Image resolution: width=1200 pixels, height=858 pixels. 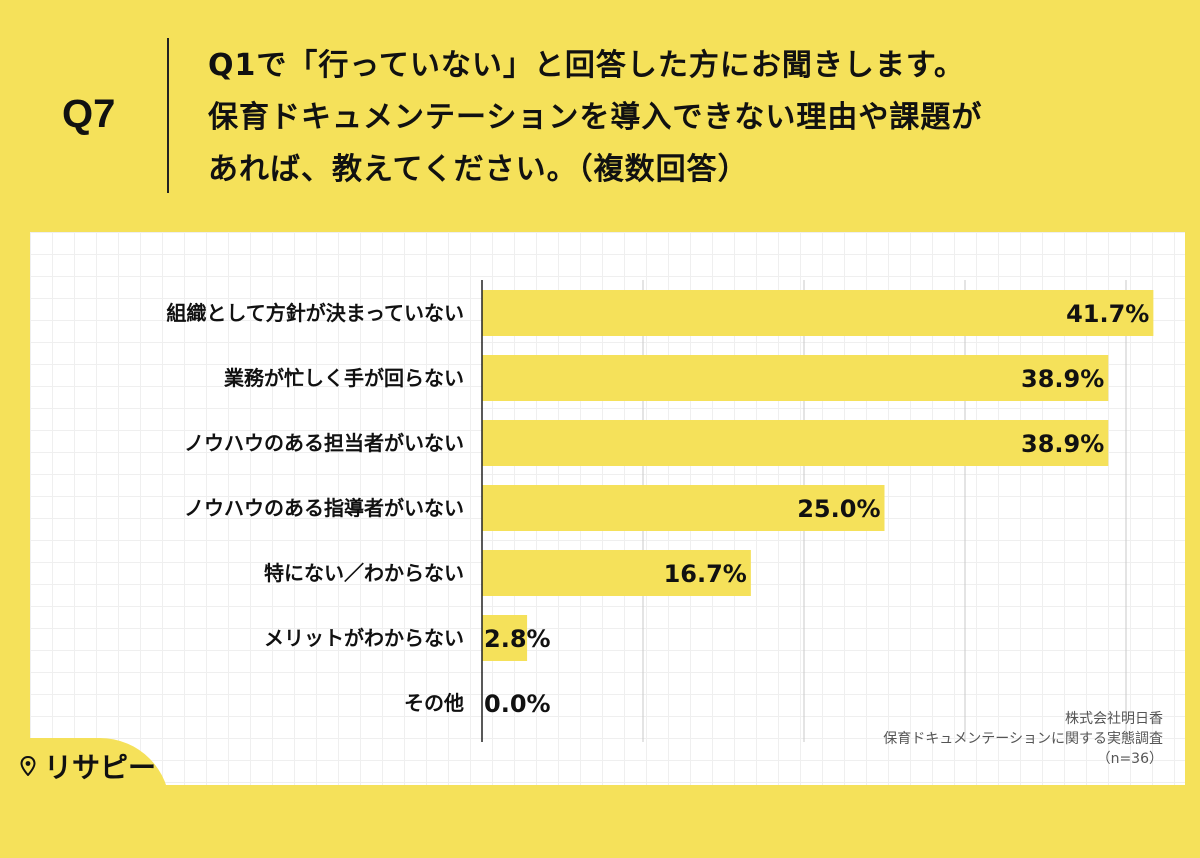 I want to click on location-pin-icon, so click(x=28, y=766).